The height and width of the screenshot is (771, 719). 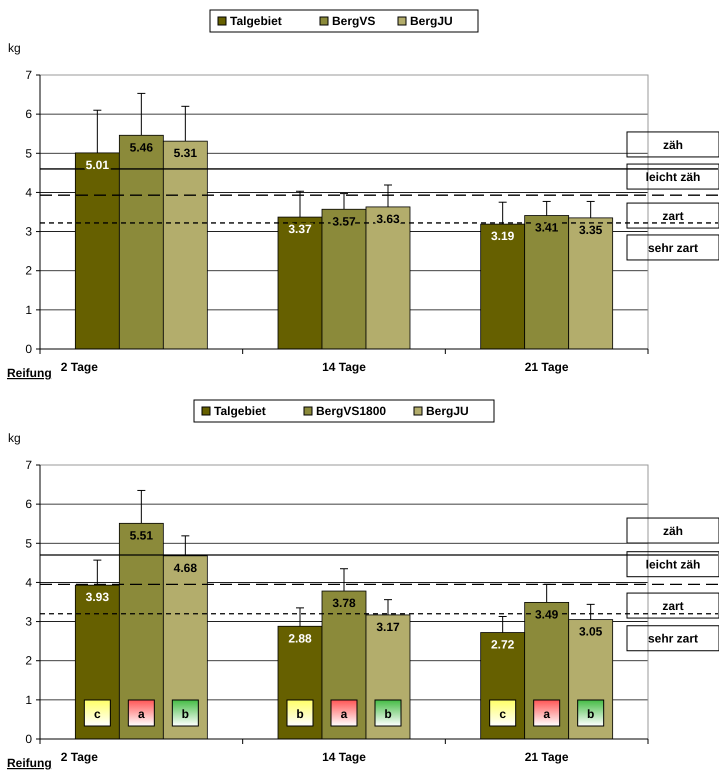 What do you see at coordinates (186, 567) in the screenshot?
I see `data-label: 4.68` at bounding box center [186, 567].